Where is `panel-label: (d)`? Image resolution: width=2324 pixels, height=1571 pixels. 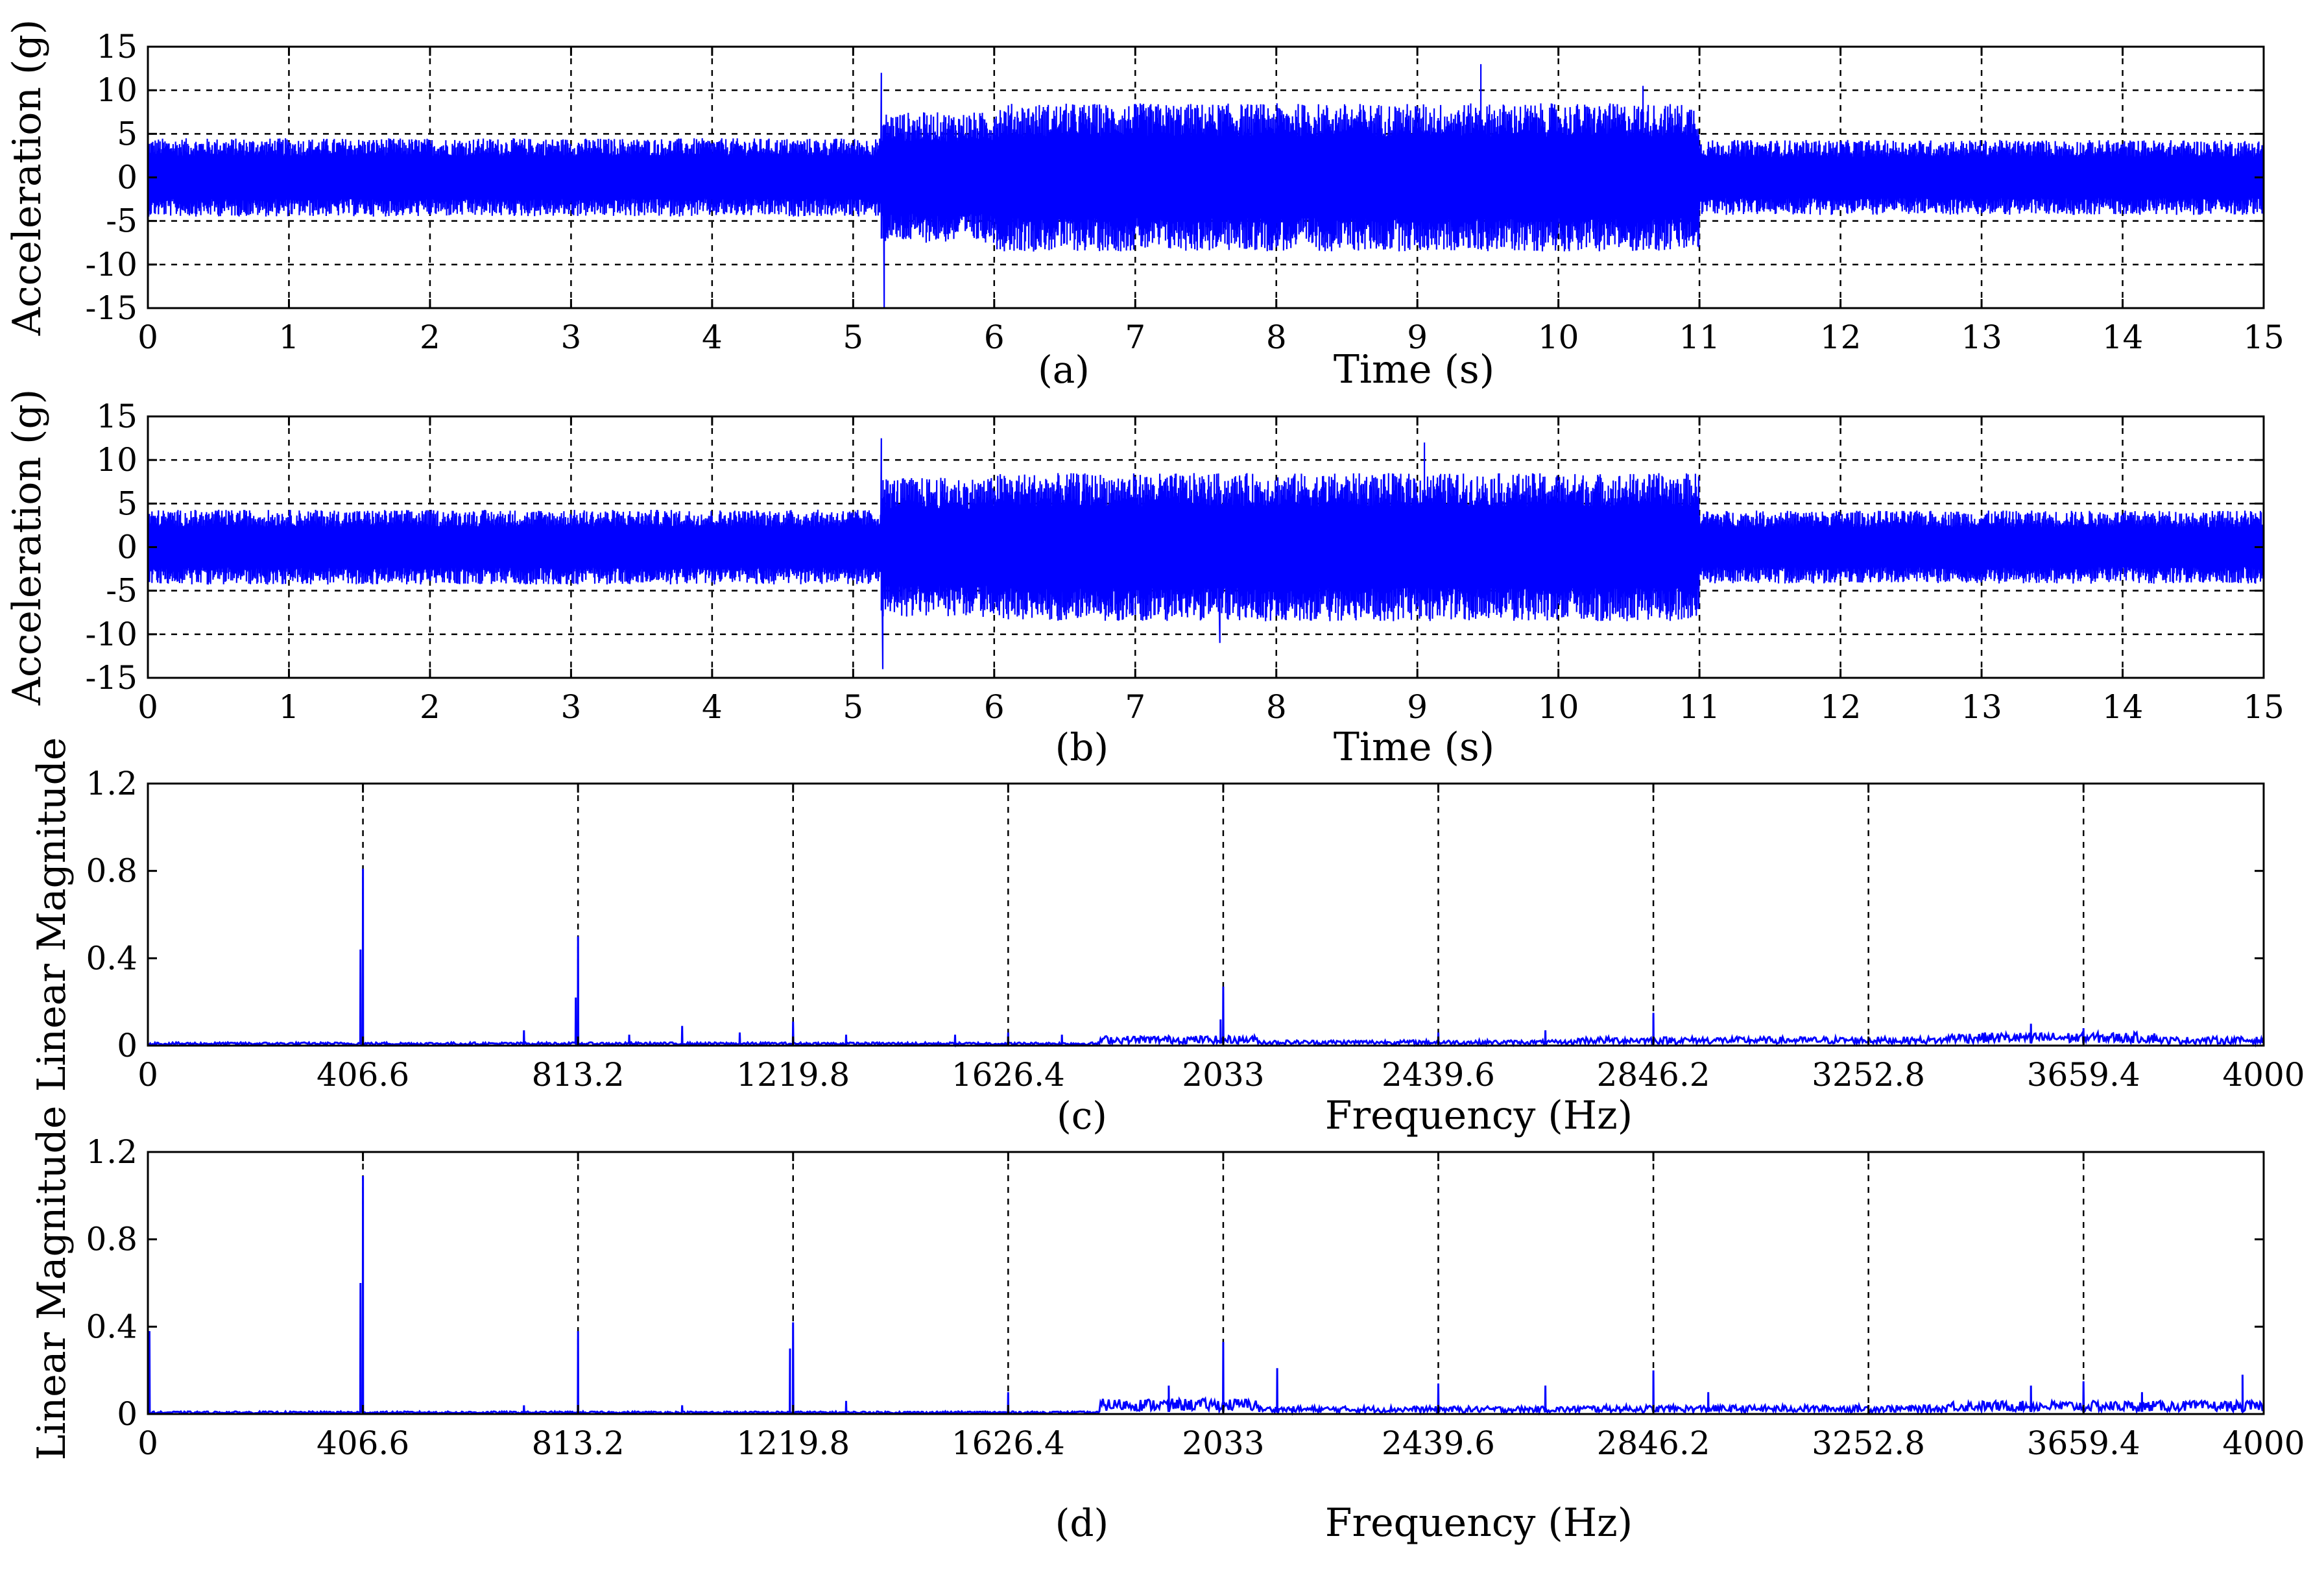
panel-label: (d) is located at coordinates (1081, 1523).